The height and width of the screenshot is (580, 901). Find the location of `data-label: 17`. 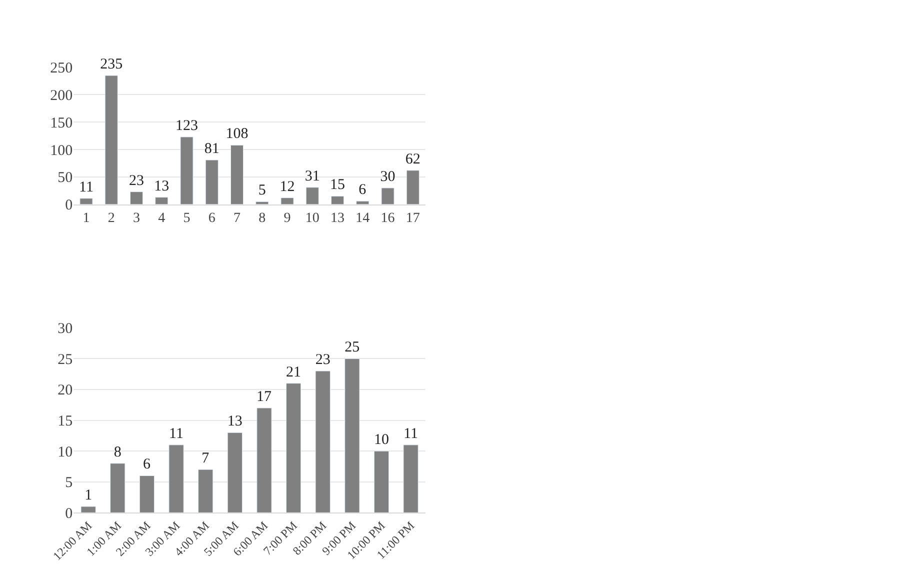

data-label: 17 is located at coordinates (264, 396).